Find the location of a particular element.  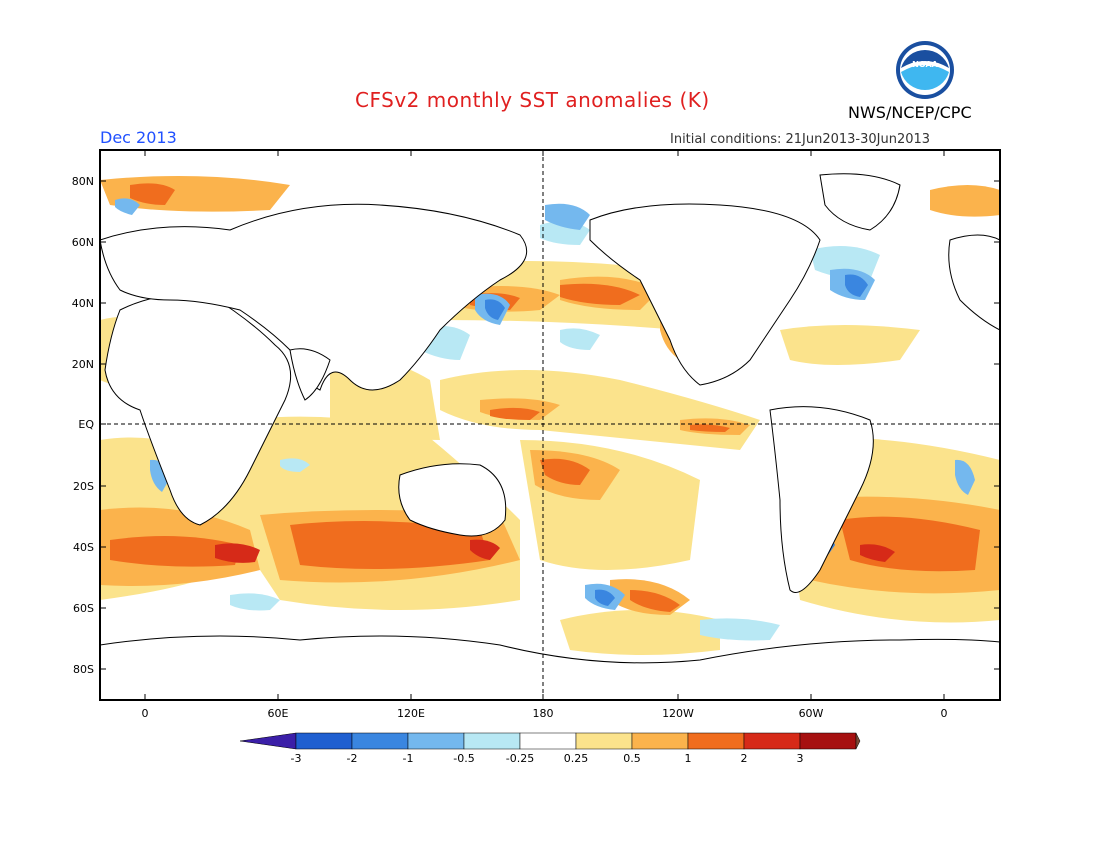

lat-label: EQ is located at coordinates (86, 424).